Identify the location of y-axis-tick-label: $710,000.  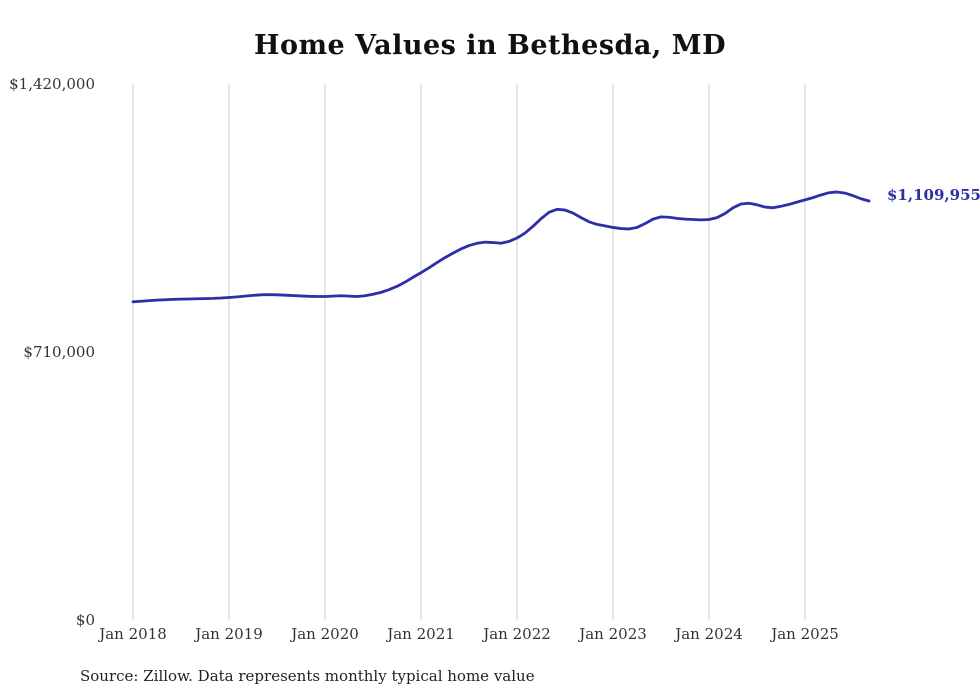
(59, 352).